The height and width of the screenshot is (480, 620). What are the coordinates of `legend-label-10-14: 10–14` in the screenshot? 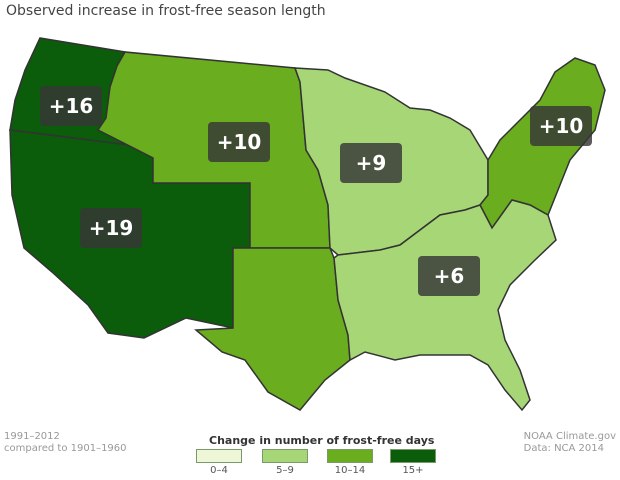 It's located at (350, 470).